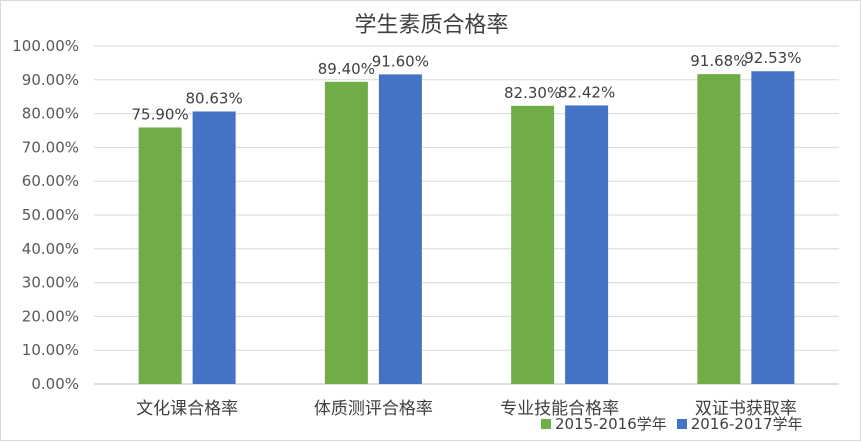 The height and width of the screenshot is (442, 861). What do you see at coordinates (431, 25) in the screenshot?
I see `chart-title: 学生素质合格率` at bounding box center [431, 25].